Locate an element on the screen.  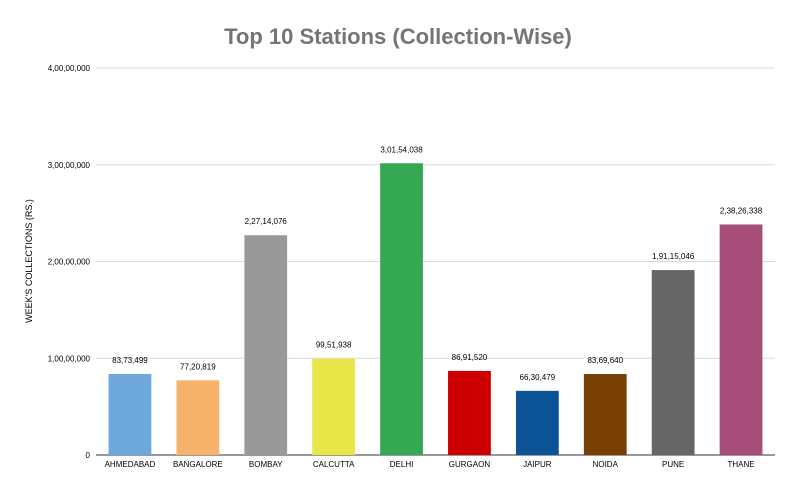
bar-thane is located at coordinates (741, 339).